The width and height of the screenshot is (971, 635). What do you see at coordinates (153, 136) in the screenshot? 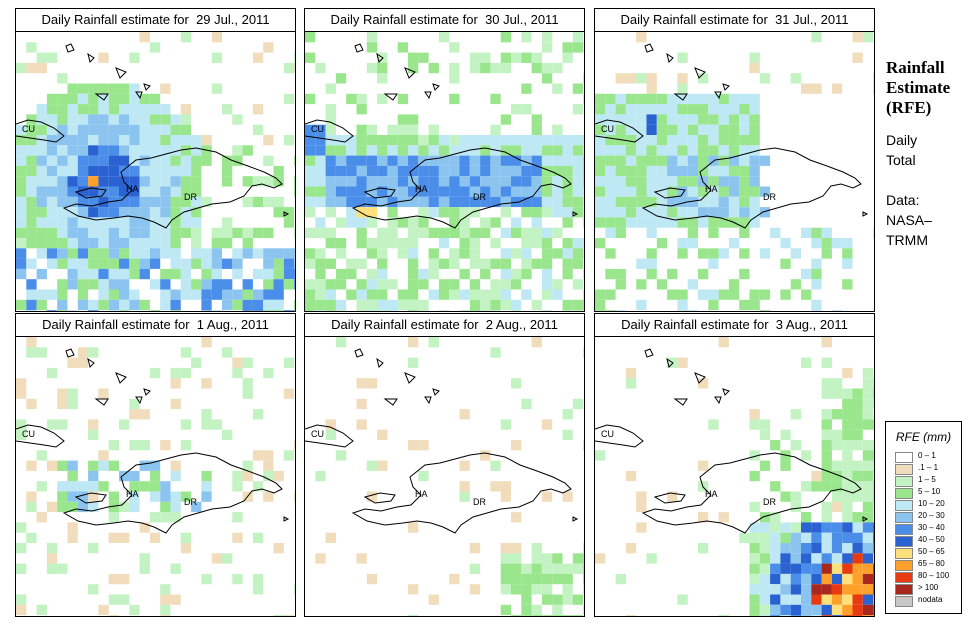
I see `coastline` at bounding box center [153, 136].